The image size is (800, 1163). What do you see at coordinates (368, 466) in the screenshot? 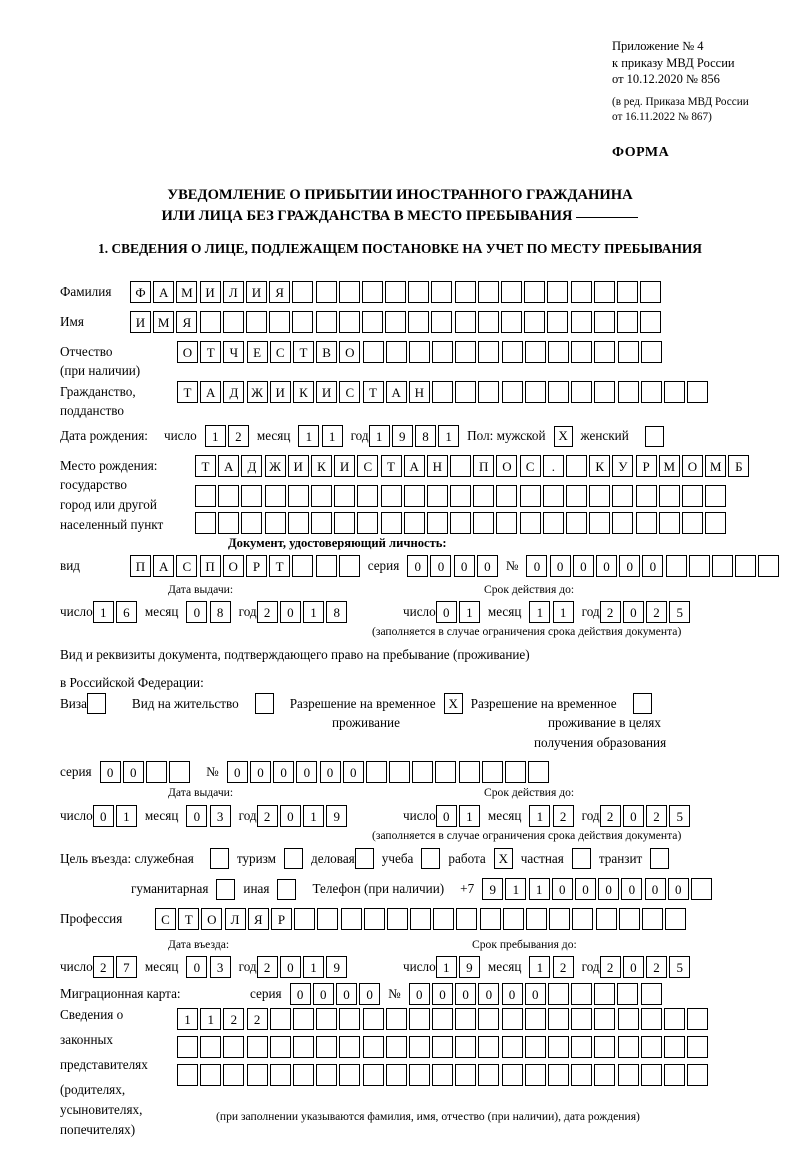
I see `char-box: С` at bounding box center [368, 466].